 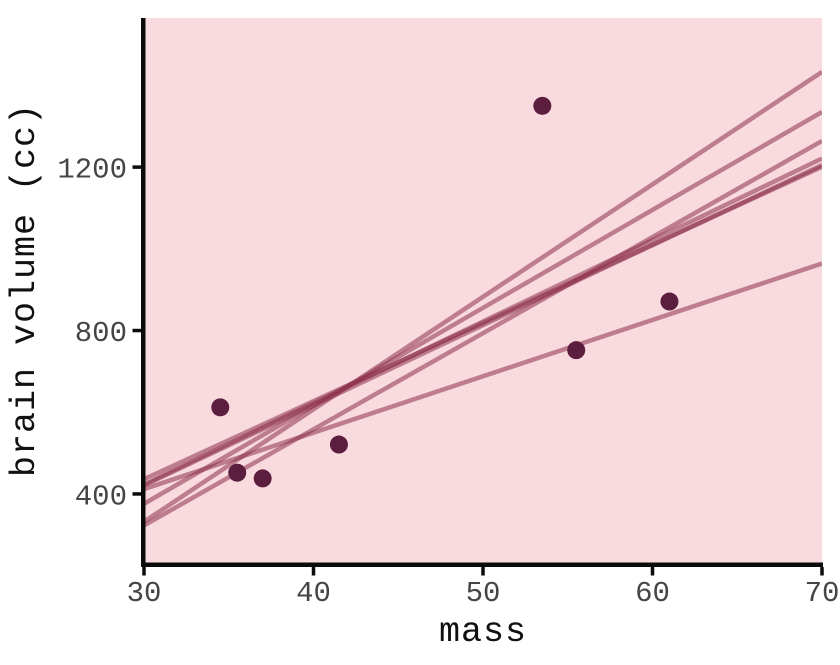 I want to click on y-tick-label: 400, so click(x=101, y=496).